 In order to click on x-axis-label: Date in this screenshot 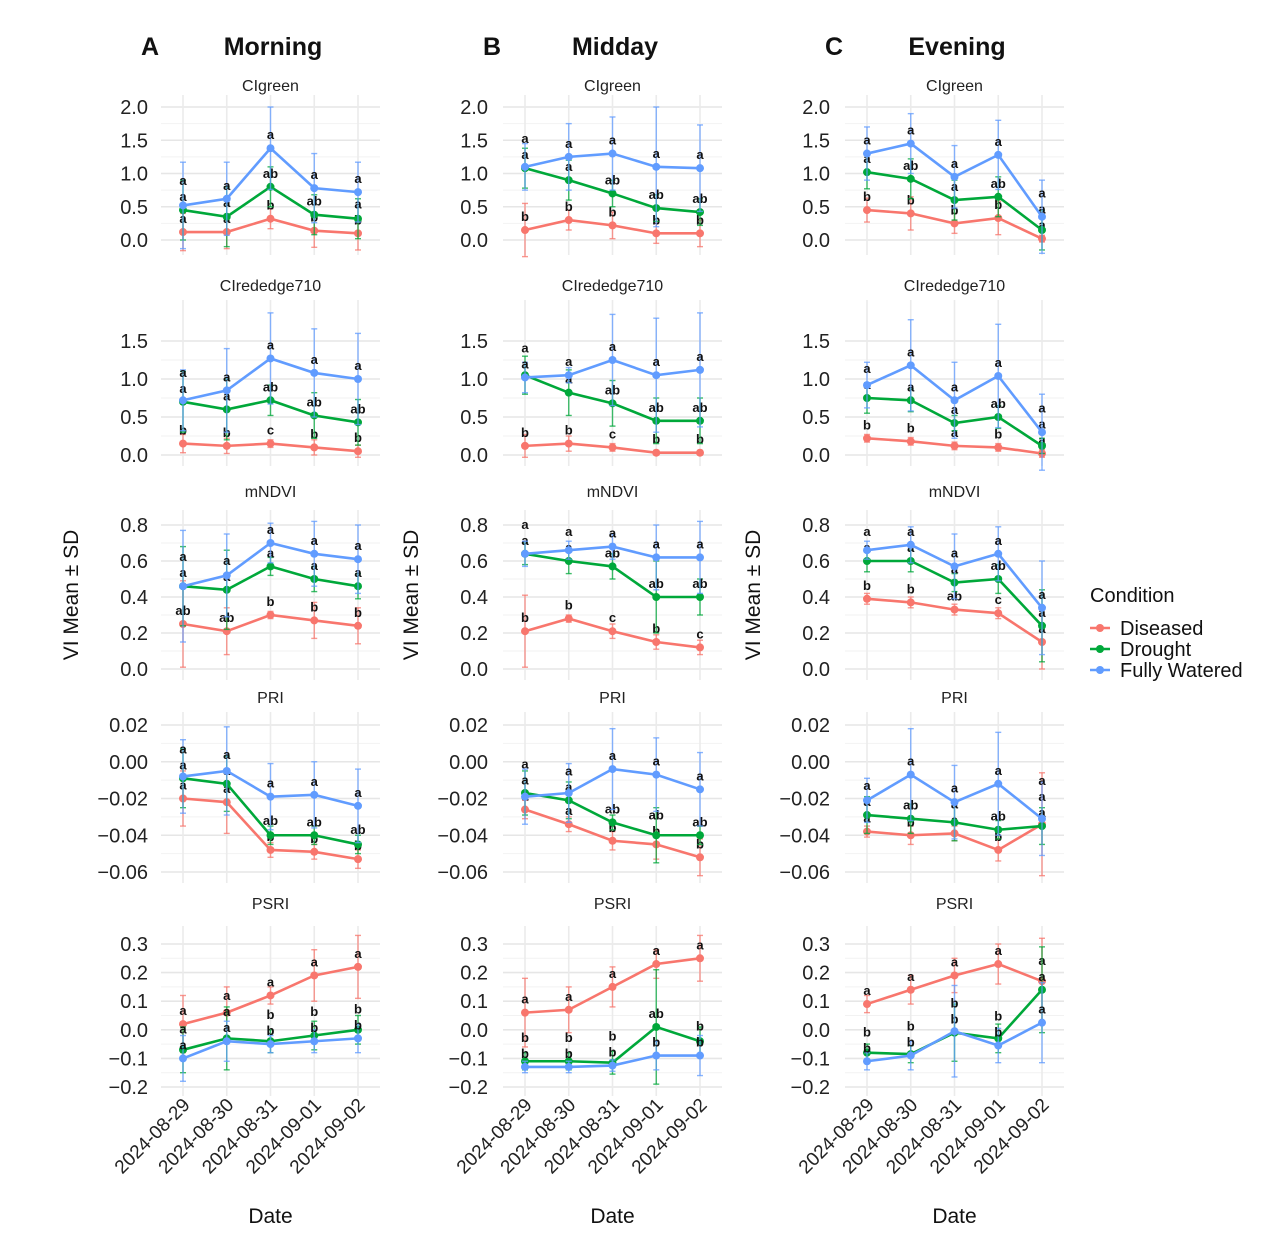, I will do `click(612, 1216)`.